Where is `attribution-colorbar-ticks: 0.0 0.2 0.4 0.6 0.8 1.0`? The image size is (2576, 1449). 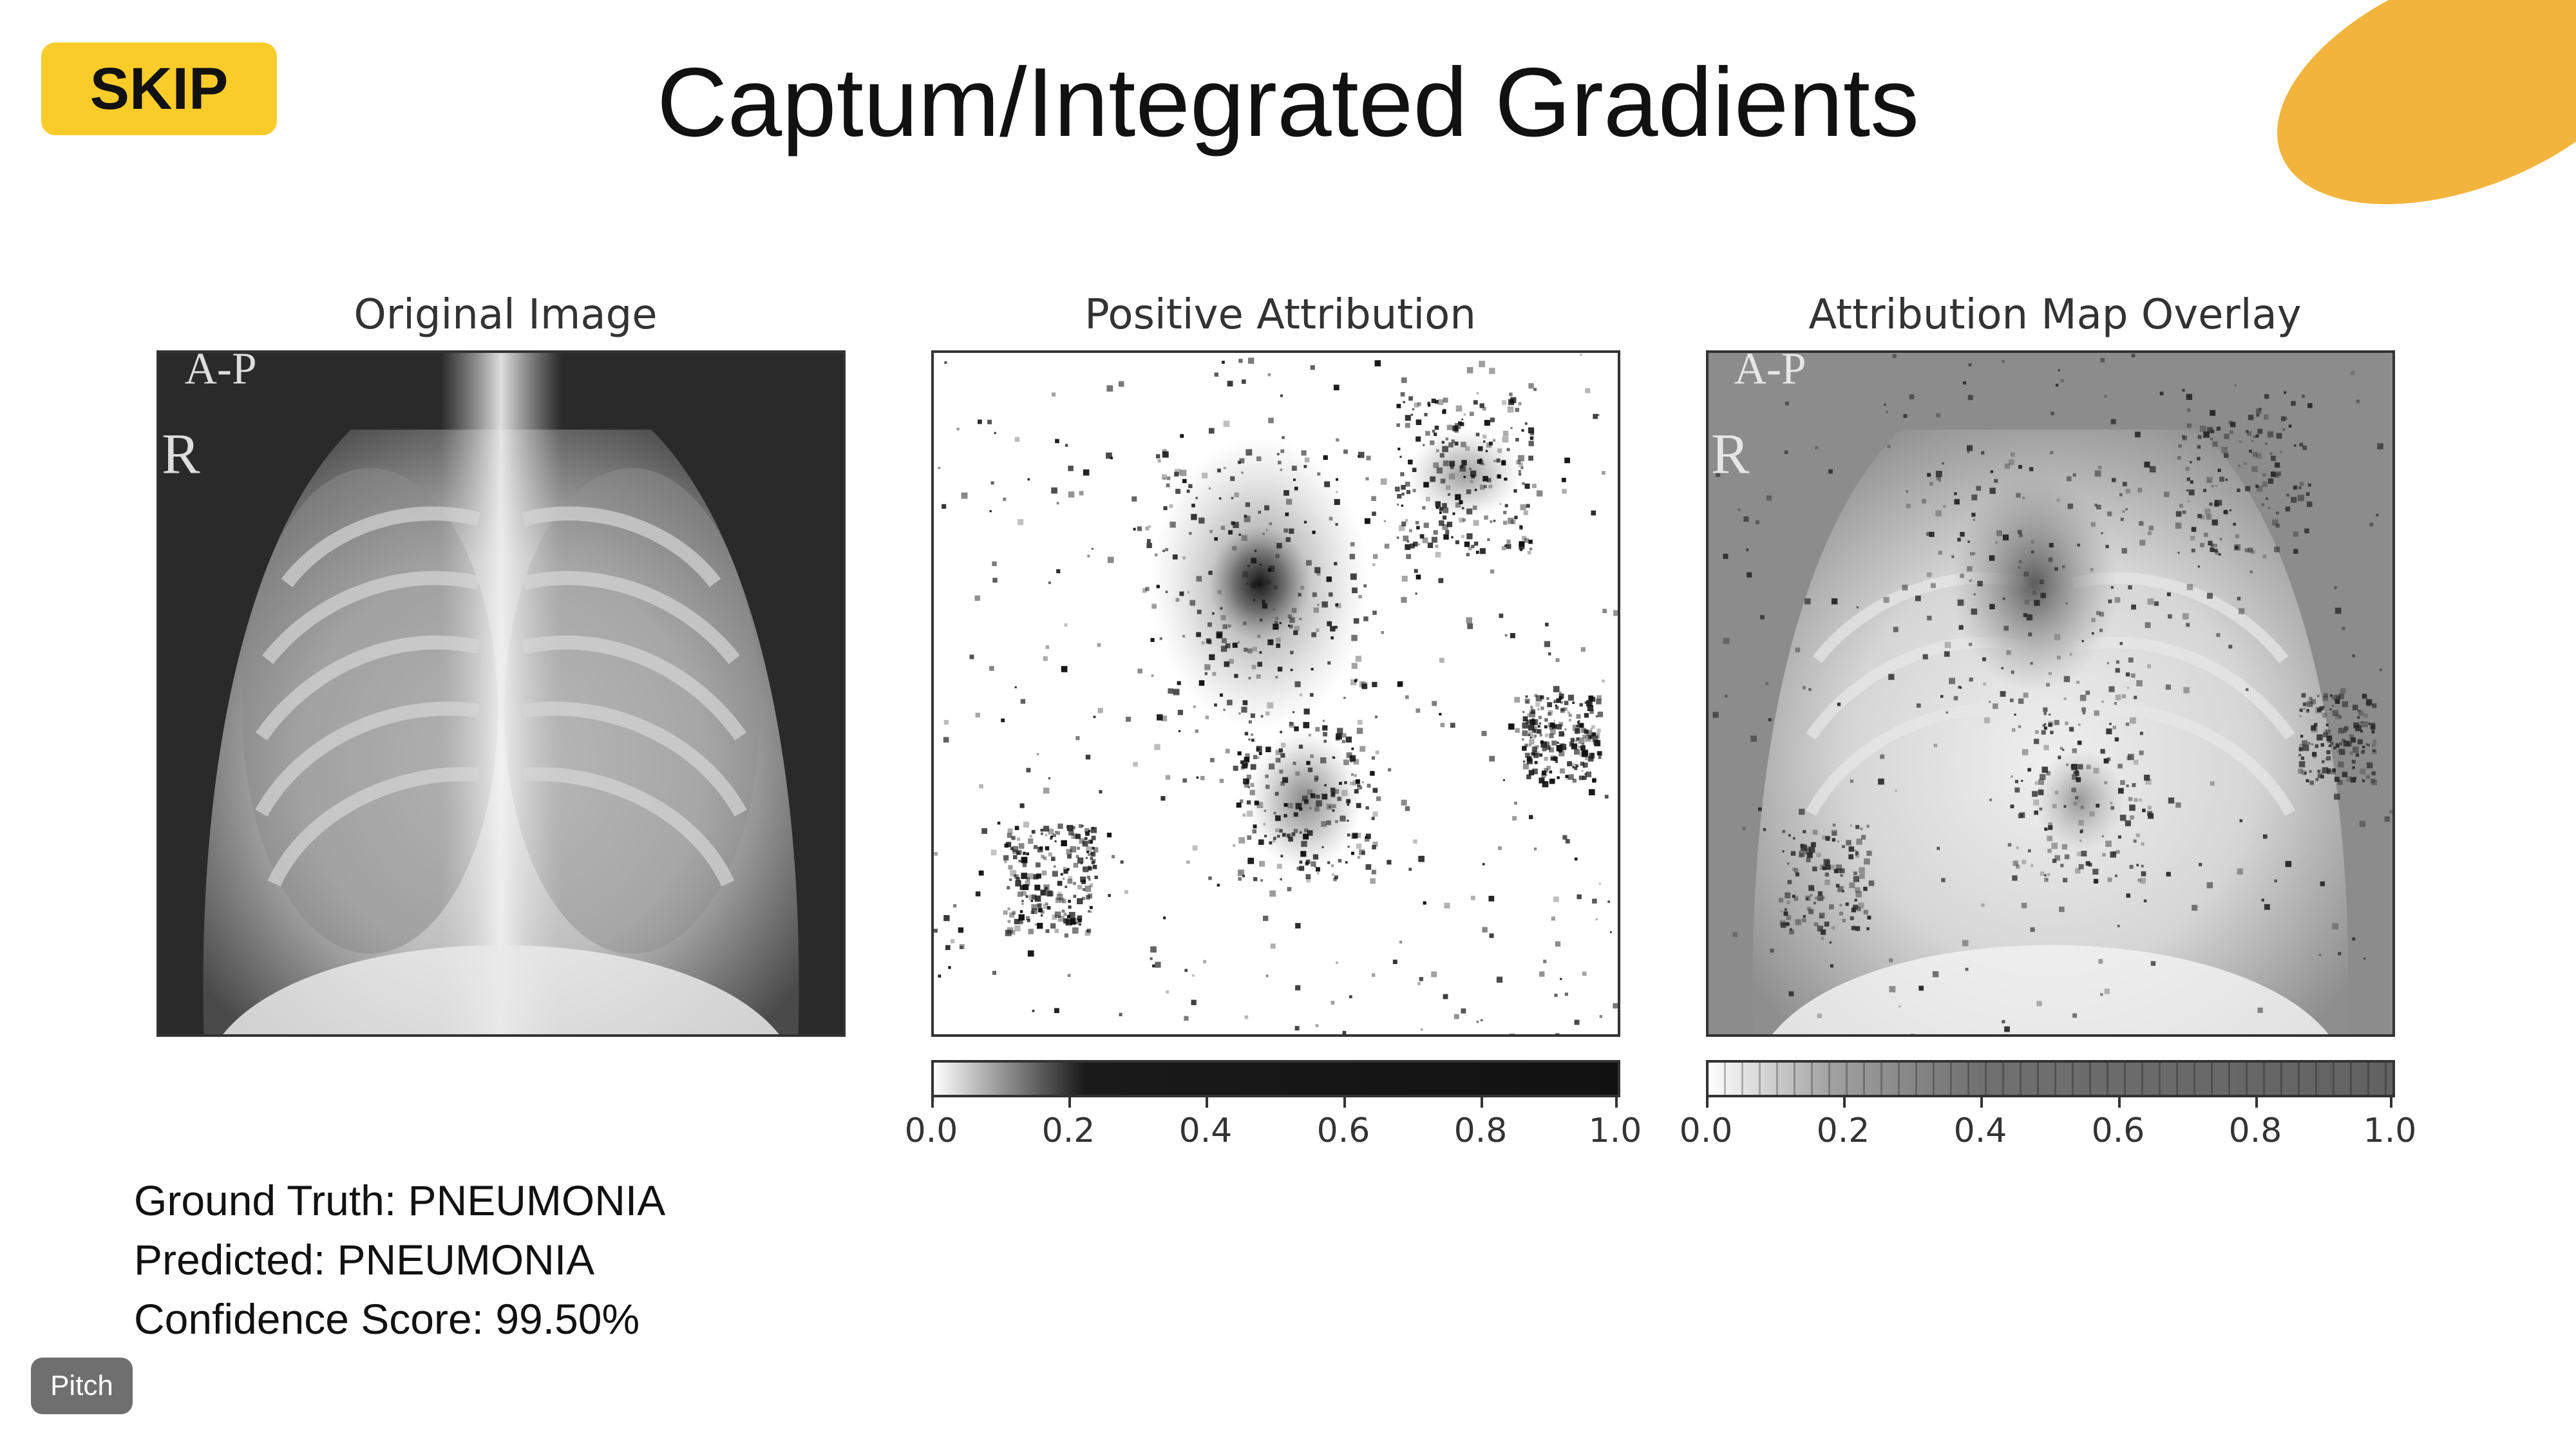 attribution-colorbar-ticks: 0.0 0.2 0.4 0.6 0.8 1.0 is located at coordinates (1273, 1126).